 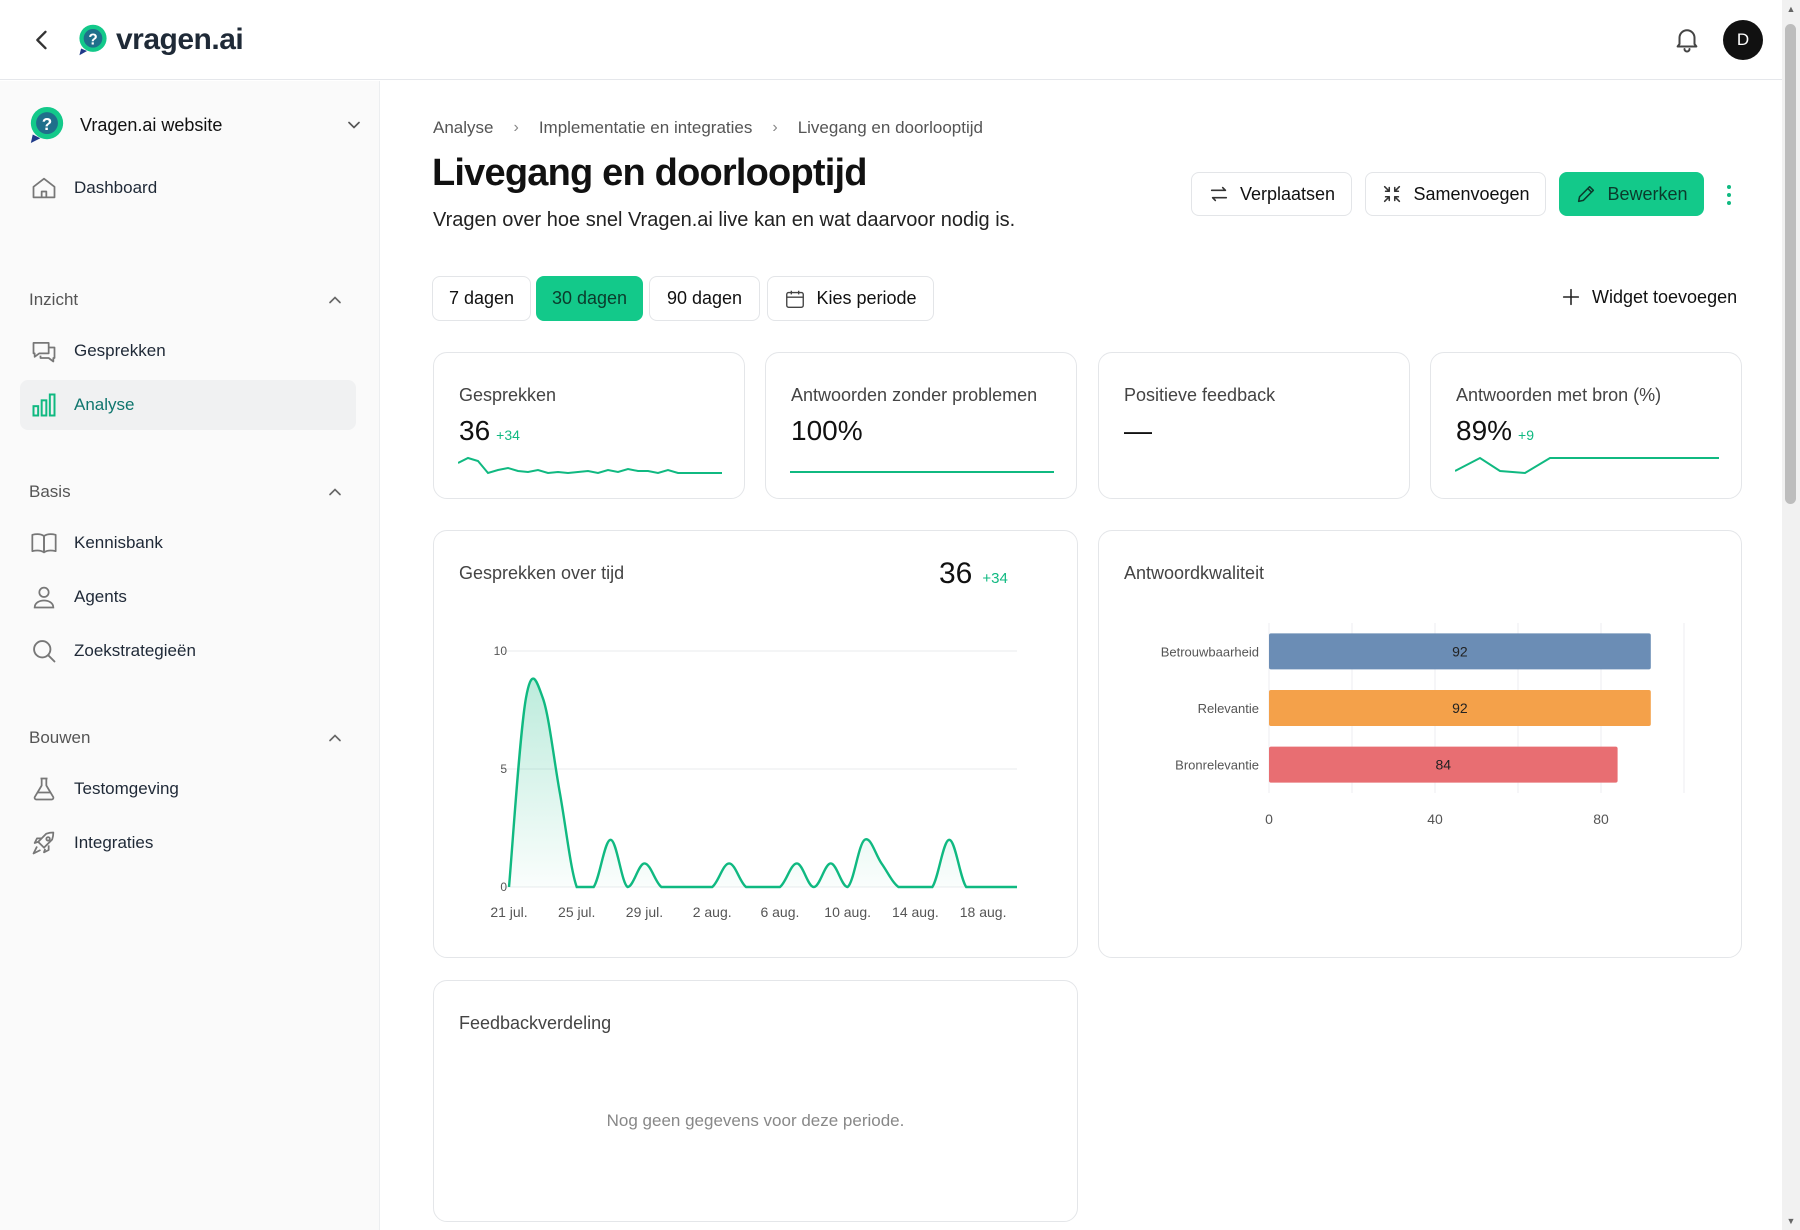 What do you see at coordinates (151, 124) in the screenshot?
I see `workspace-name: Vragen.ai website` at bounding box center [151, 124].